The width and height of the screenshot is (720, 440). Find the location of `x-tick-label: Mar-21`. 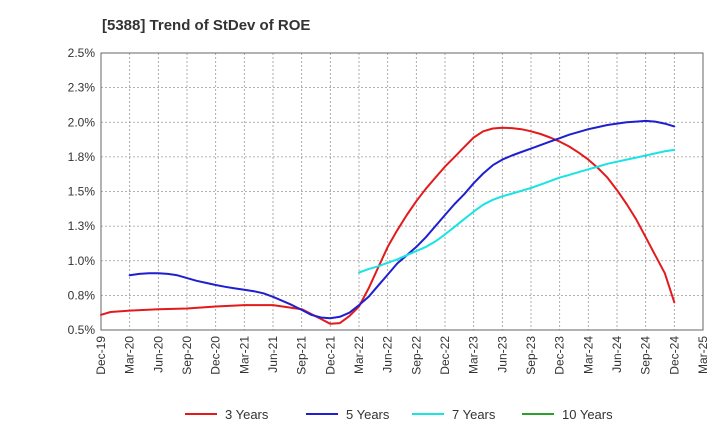

x-tick-label: Mar-21 is located at coordinates (244, 355).